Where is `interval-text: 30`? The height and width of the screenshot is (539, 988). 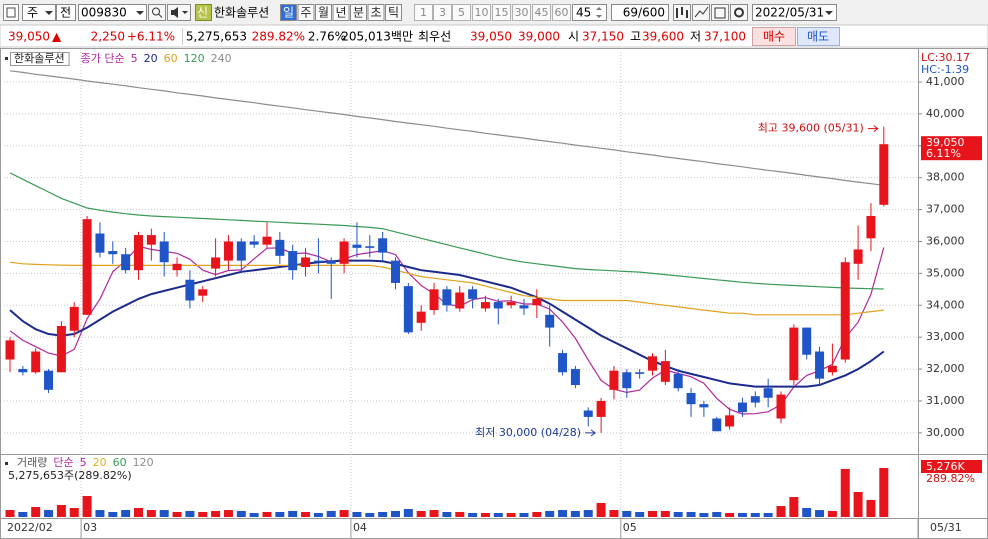 interval-text: 30 is located at coordinates (522, 12).